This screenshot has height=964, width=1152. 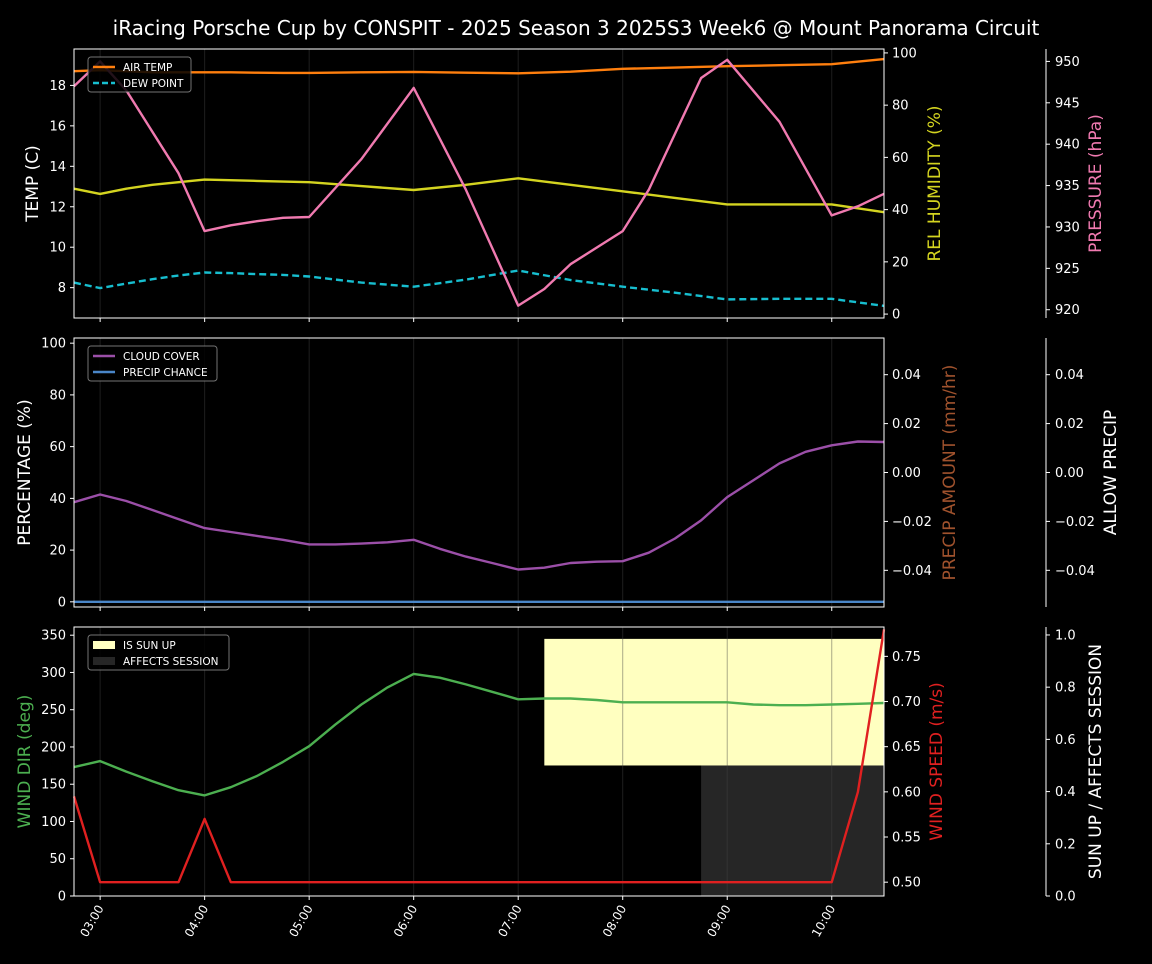 I want to click on y2-tick-label: 0.60, so click(x=906, y=792).